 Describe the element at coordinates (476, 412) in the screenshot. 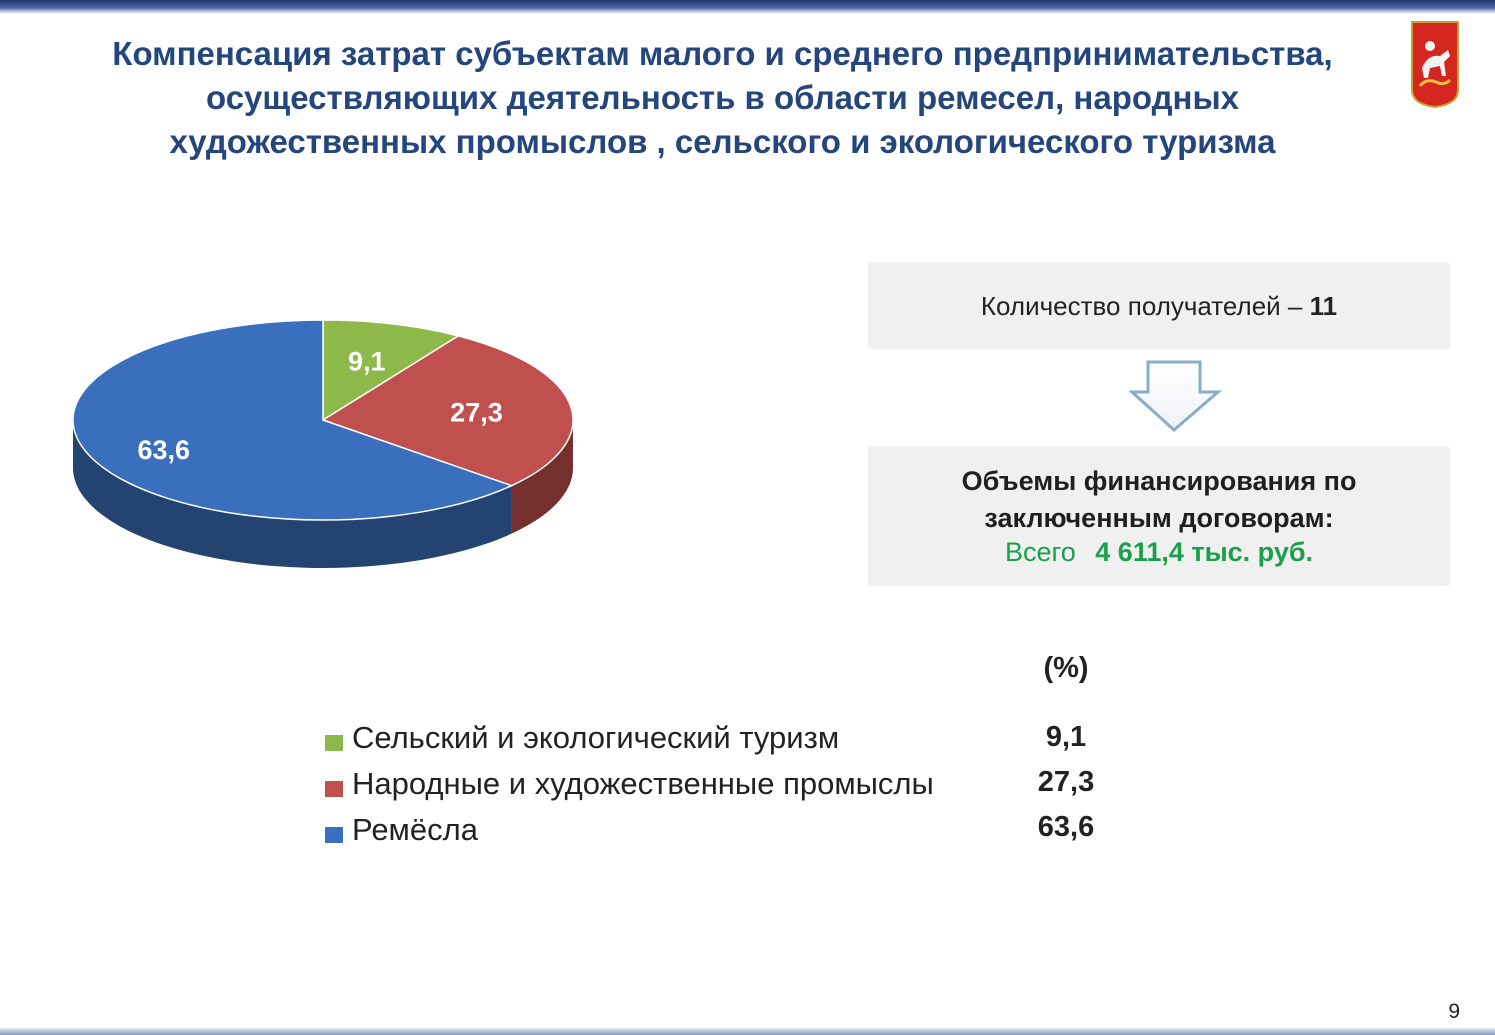

I see `pie-label-crafts-folk: 27,3` at that location.